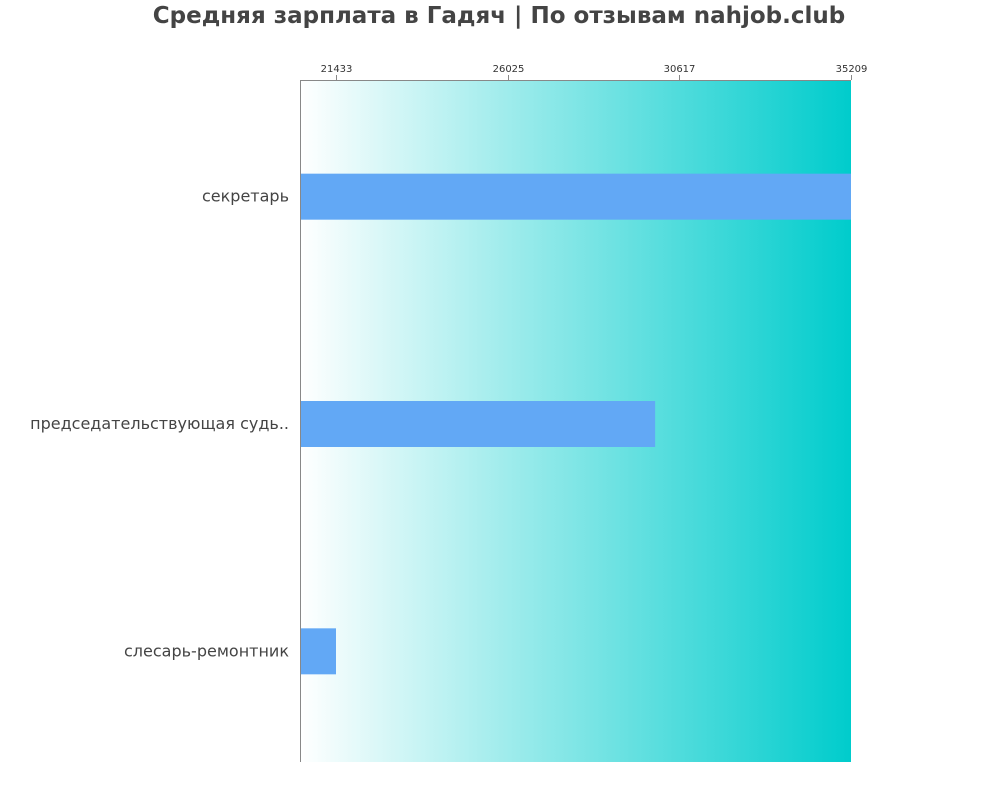  Describe the element at coordinates (159, 423) in the screenshot. I see `category-label: председательствующая судь..` at that location.